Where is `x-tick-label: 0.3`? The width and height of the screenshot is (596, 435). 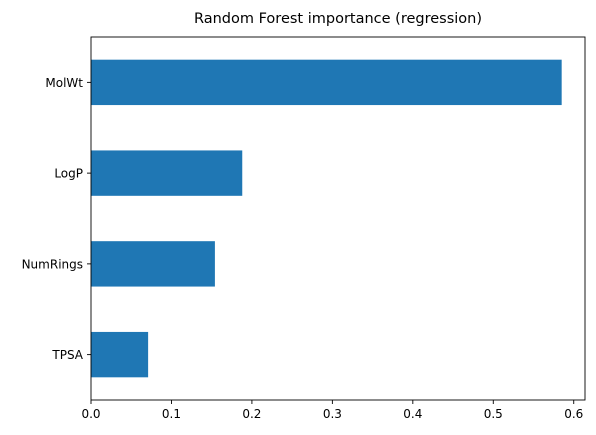
x-tick-label: 0.3 is located at coordinates (332, 414).